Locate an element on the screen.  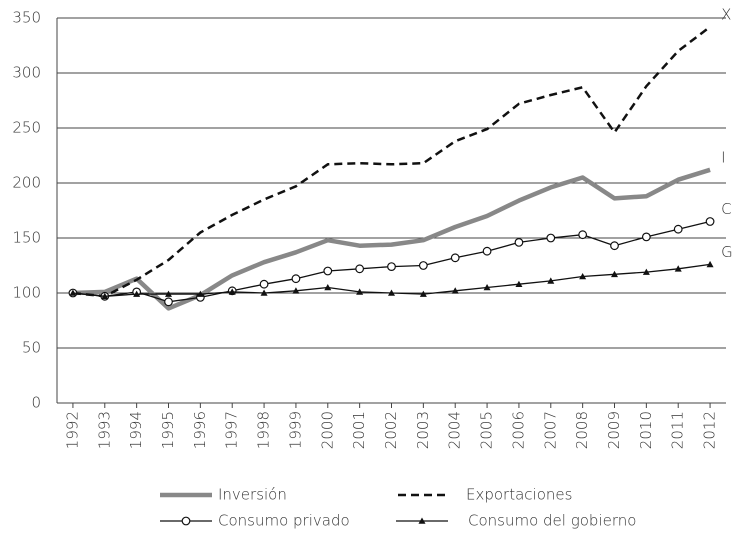
y-tick-label: 200 is located at coordinates (26, 183).